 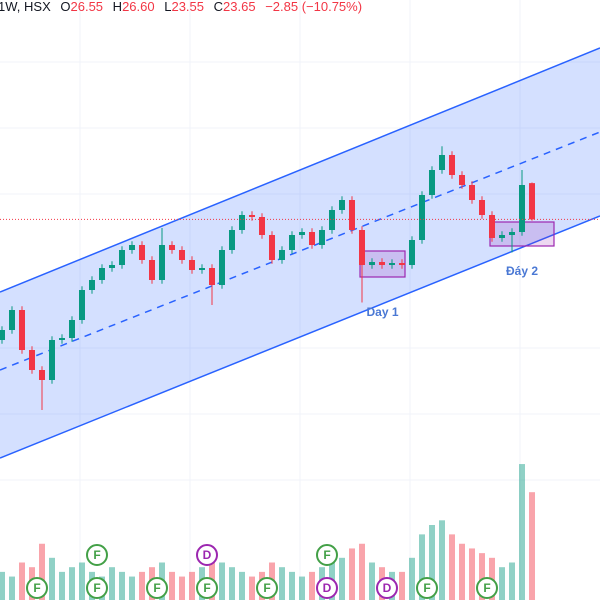 What do you see at coordinates (117, 7) in the screenshot?
I see `label: H` at bounding box center [117, 7].